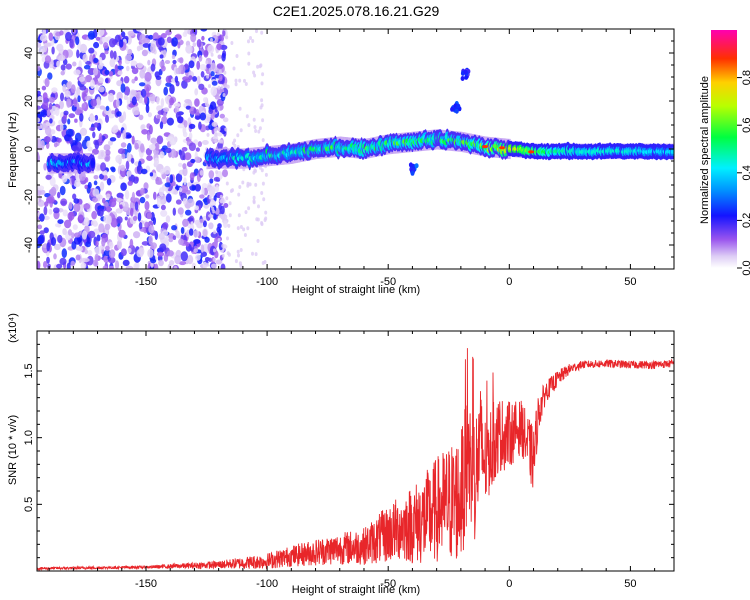  What do you see at coordinates (29, 53) in the screenshot?
I see `y-tick-label: 40` at bounding box center [29, 53].